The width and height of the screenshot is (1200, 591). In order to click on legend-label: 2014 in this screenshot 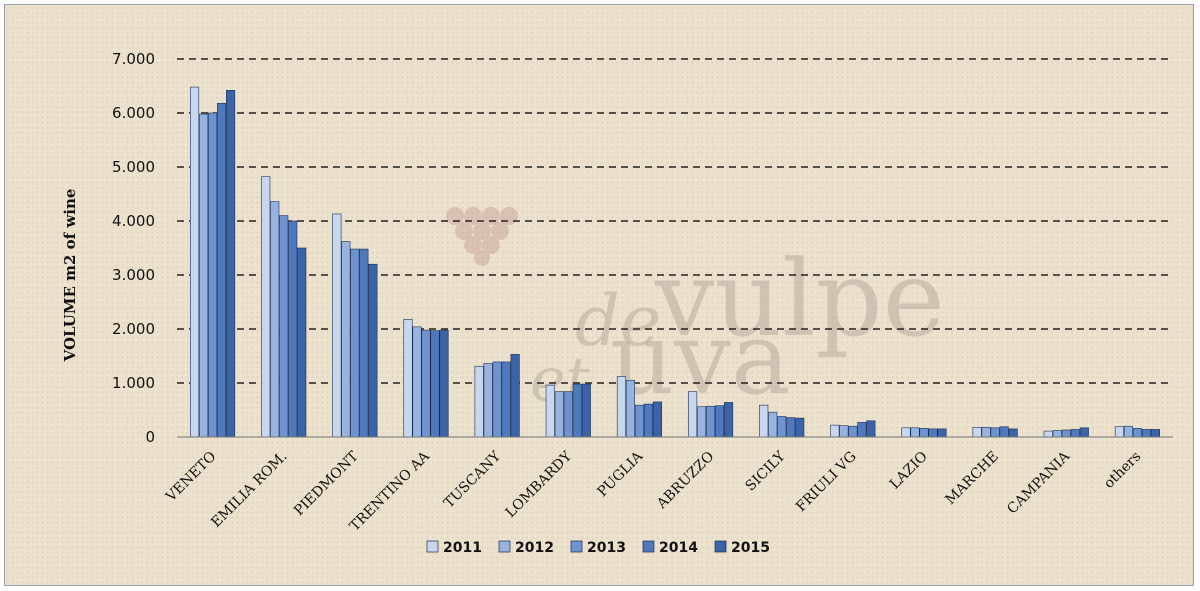, I will do `click(678, 548)`.